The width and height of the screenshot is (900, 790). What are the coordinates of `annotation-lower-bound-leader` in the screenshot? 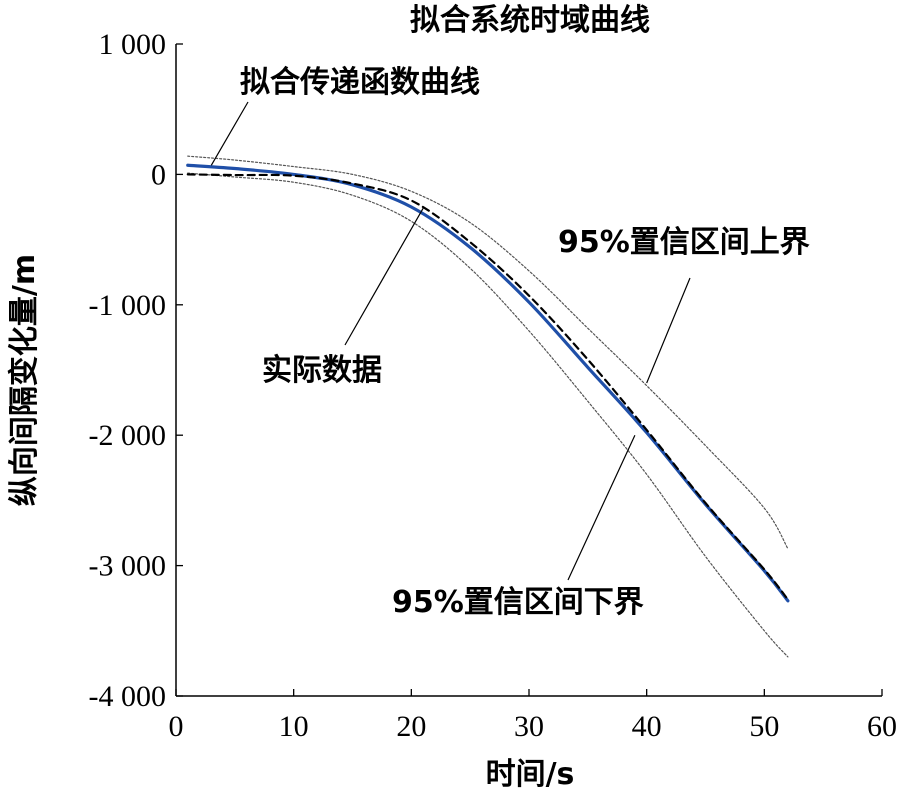 It's located at (601, 507).